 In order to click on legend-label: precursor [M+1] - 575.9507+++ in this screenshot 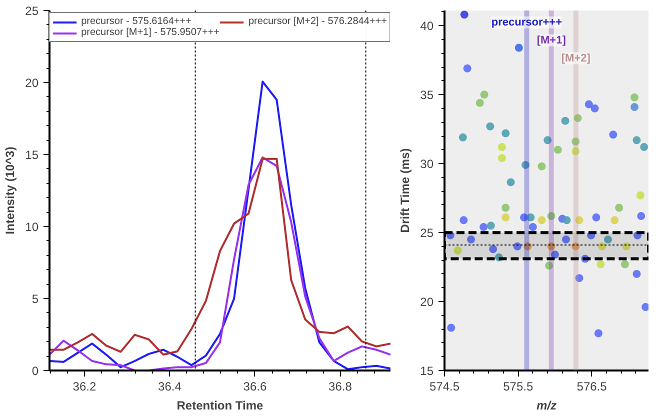, I will do `click(150, 32)`.